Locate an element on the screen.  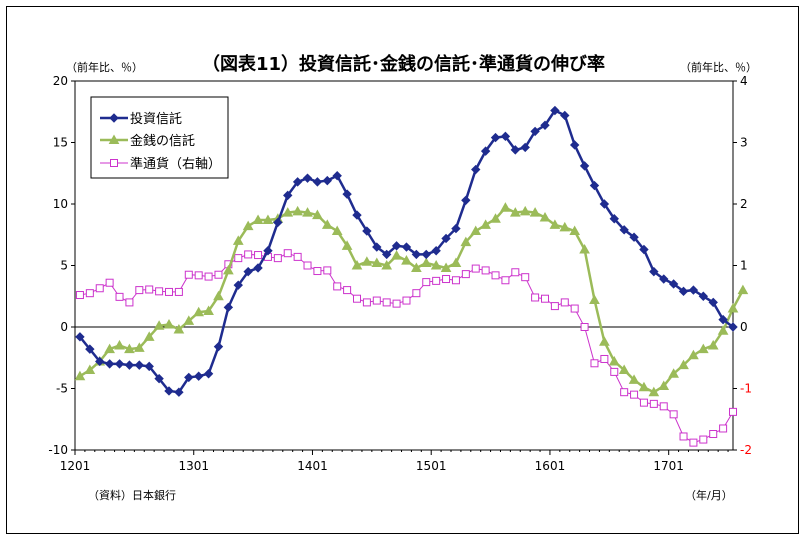
right-axis-tick-label: 1 is located at coordinates (744, 266).